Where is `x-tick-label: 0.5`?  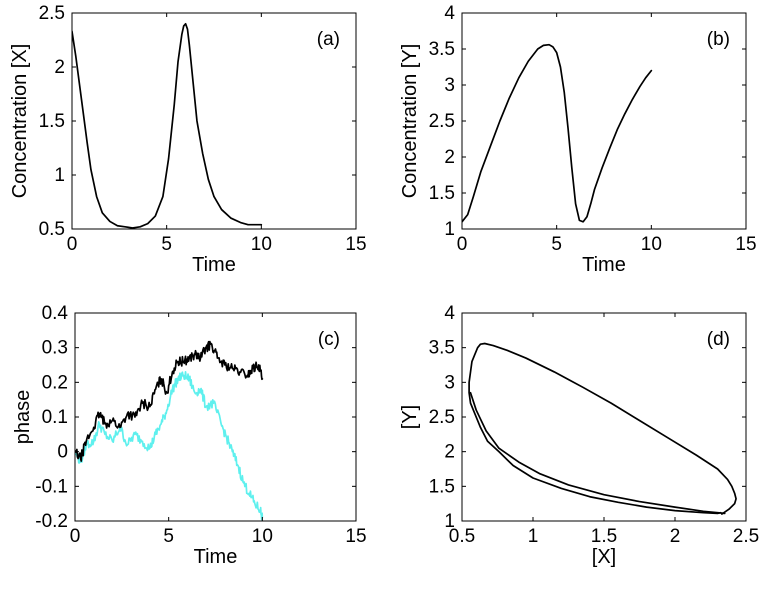
x-tick-label: 0.5 is located at coordinates (462, 536).